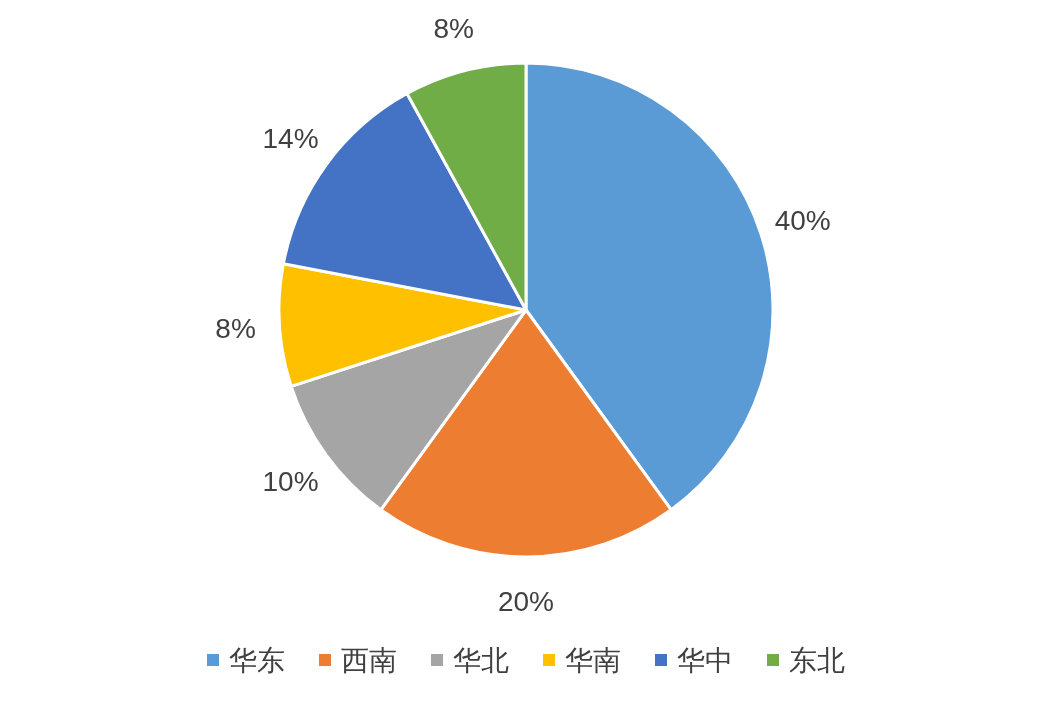 The height and width of the screenshot is (704, 1056). Describe the element at coordinates (593, 660) in the screenshot. I see `legend-label: 华南` at that location.